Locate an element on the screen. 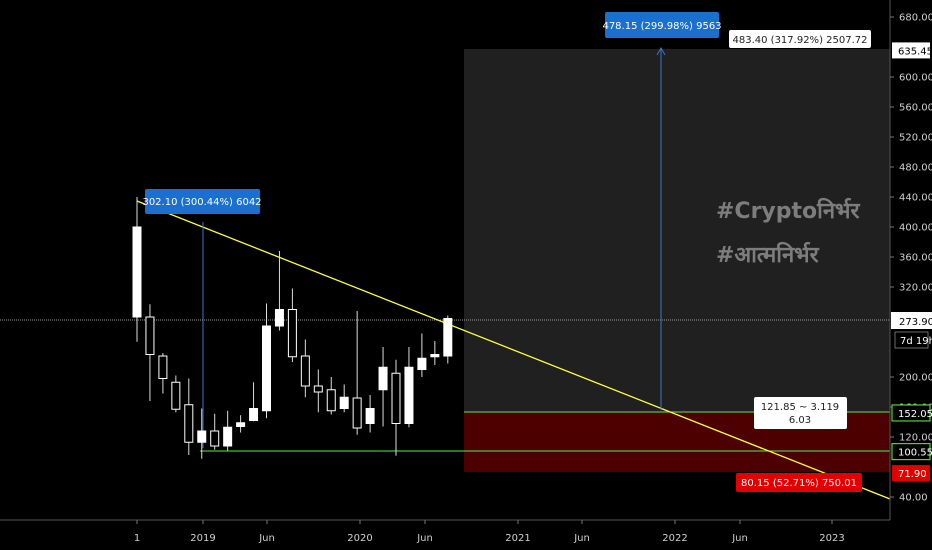 The height and width of the screenshot is (550, 932). time-tick-label: 2021 is located at coordinates (517, 538).